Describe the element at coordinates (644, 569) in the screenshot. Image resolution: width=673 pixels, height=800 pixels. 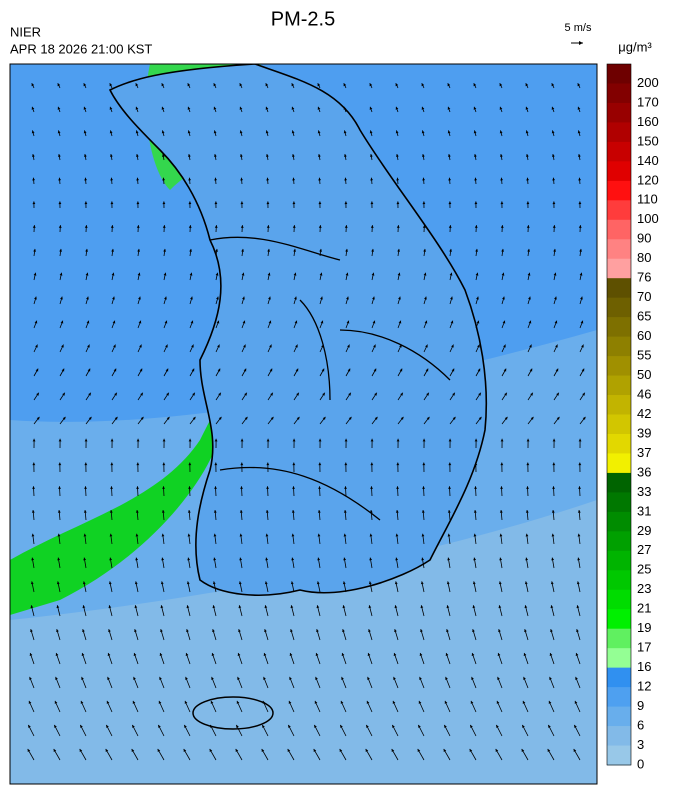
I see `colorbar-label: 25` at that location.